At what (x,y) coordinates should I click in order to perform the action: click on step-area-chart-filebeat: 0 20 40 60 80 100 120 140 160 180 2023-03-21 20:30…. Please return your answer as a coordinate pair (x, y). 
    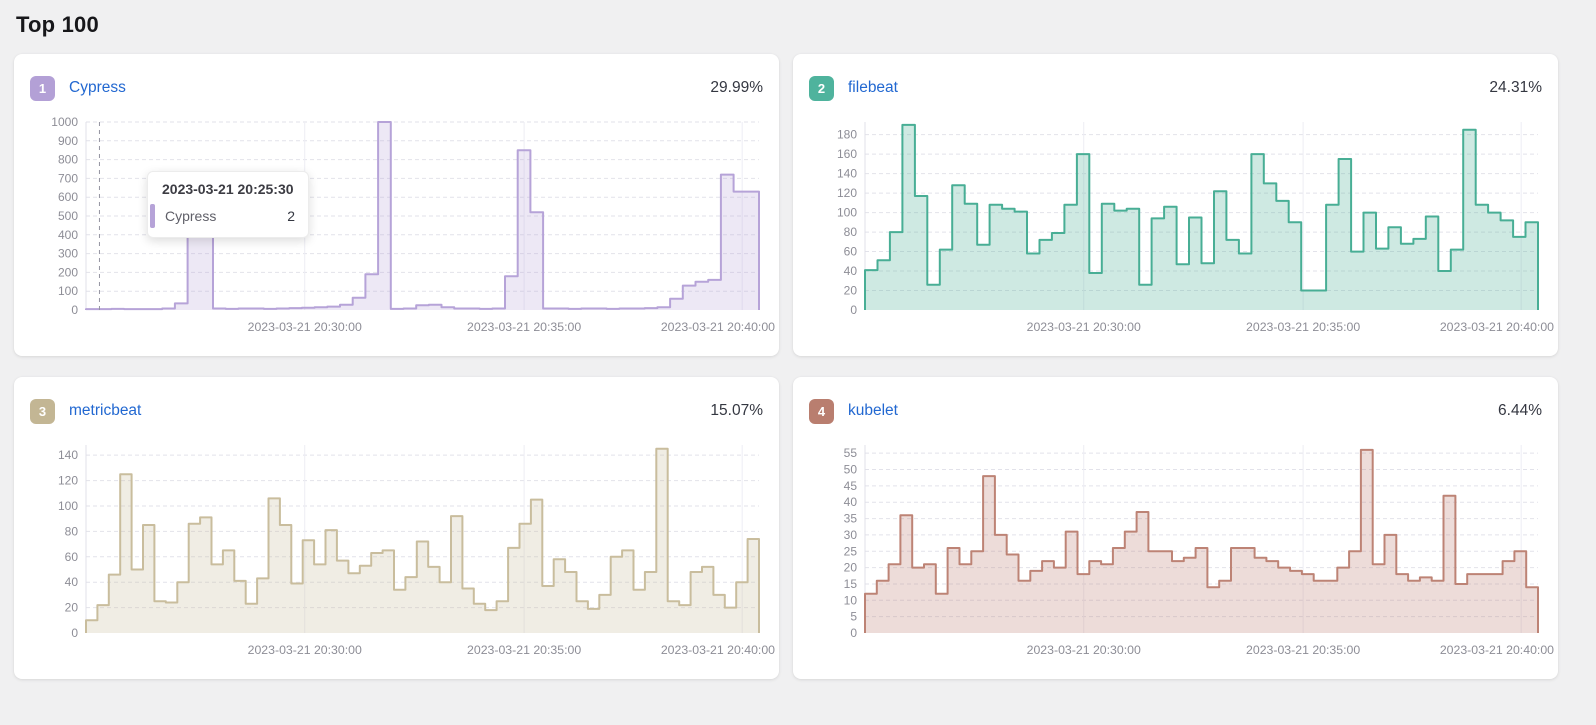
    Looking at the image, I should click on (1181, 227).